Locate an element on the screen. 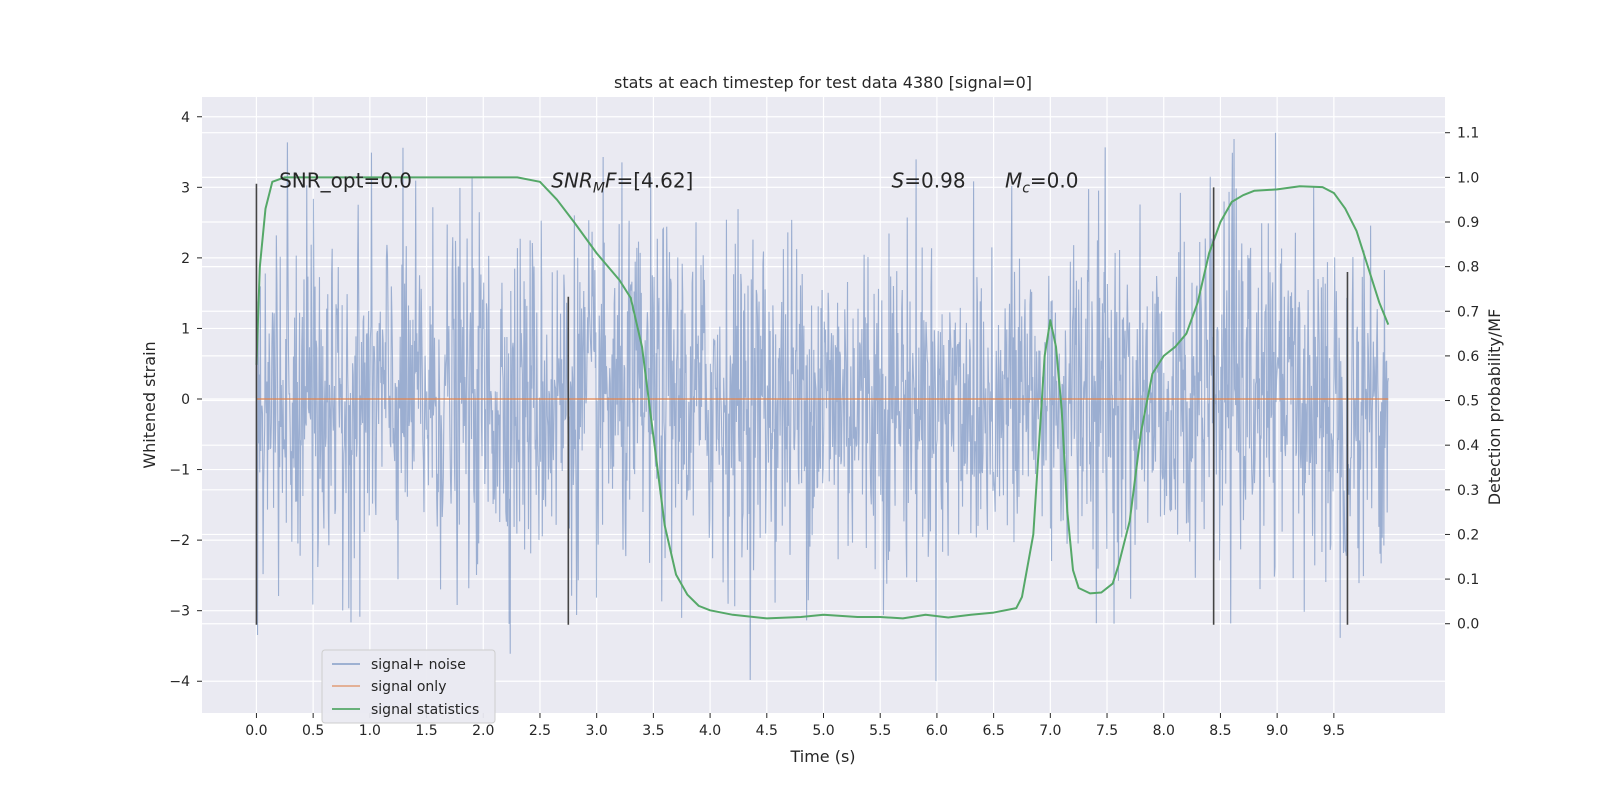  legend-label-signal-only: signal only is located at coordinates (408, 687).